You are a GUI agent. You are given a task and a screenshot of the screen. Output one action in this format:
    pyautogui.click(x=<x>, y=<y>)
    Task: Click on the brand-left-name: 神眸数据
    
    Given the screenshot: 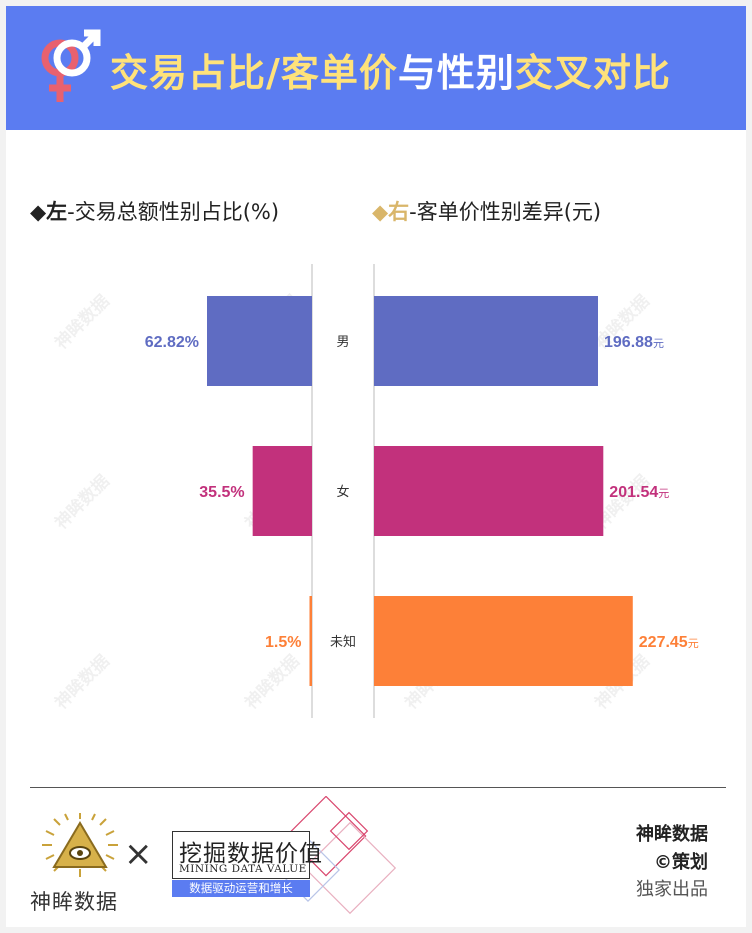 What is the action you would take?
    pyautogui.click(x=74, y=902)
    